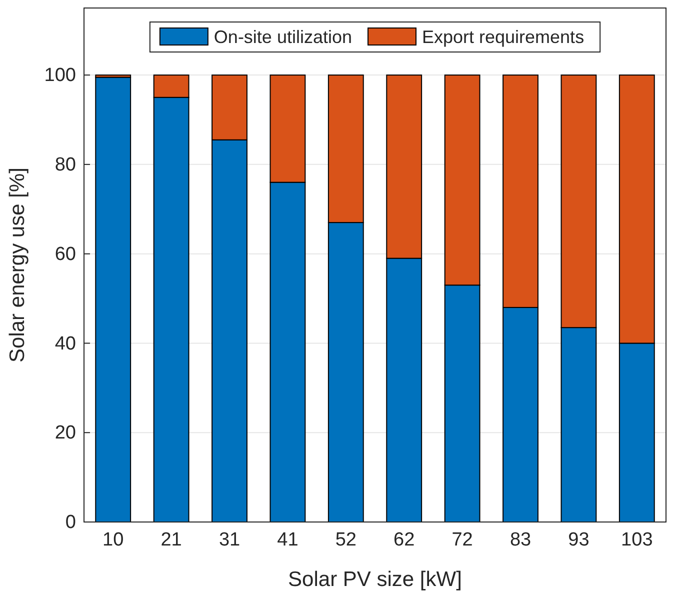 This screenshot has width=675, height=592. I want to click on bar, so click(113, 299).